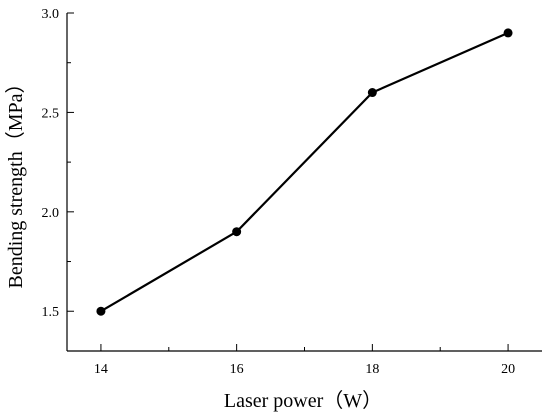 Image resolution: width=550 pixels, height=419 pixels. I want to click on y-axis-title: Bending strength（MPa）, so click(15, 181).